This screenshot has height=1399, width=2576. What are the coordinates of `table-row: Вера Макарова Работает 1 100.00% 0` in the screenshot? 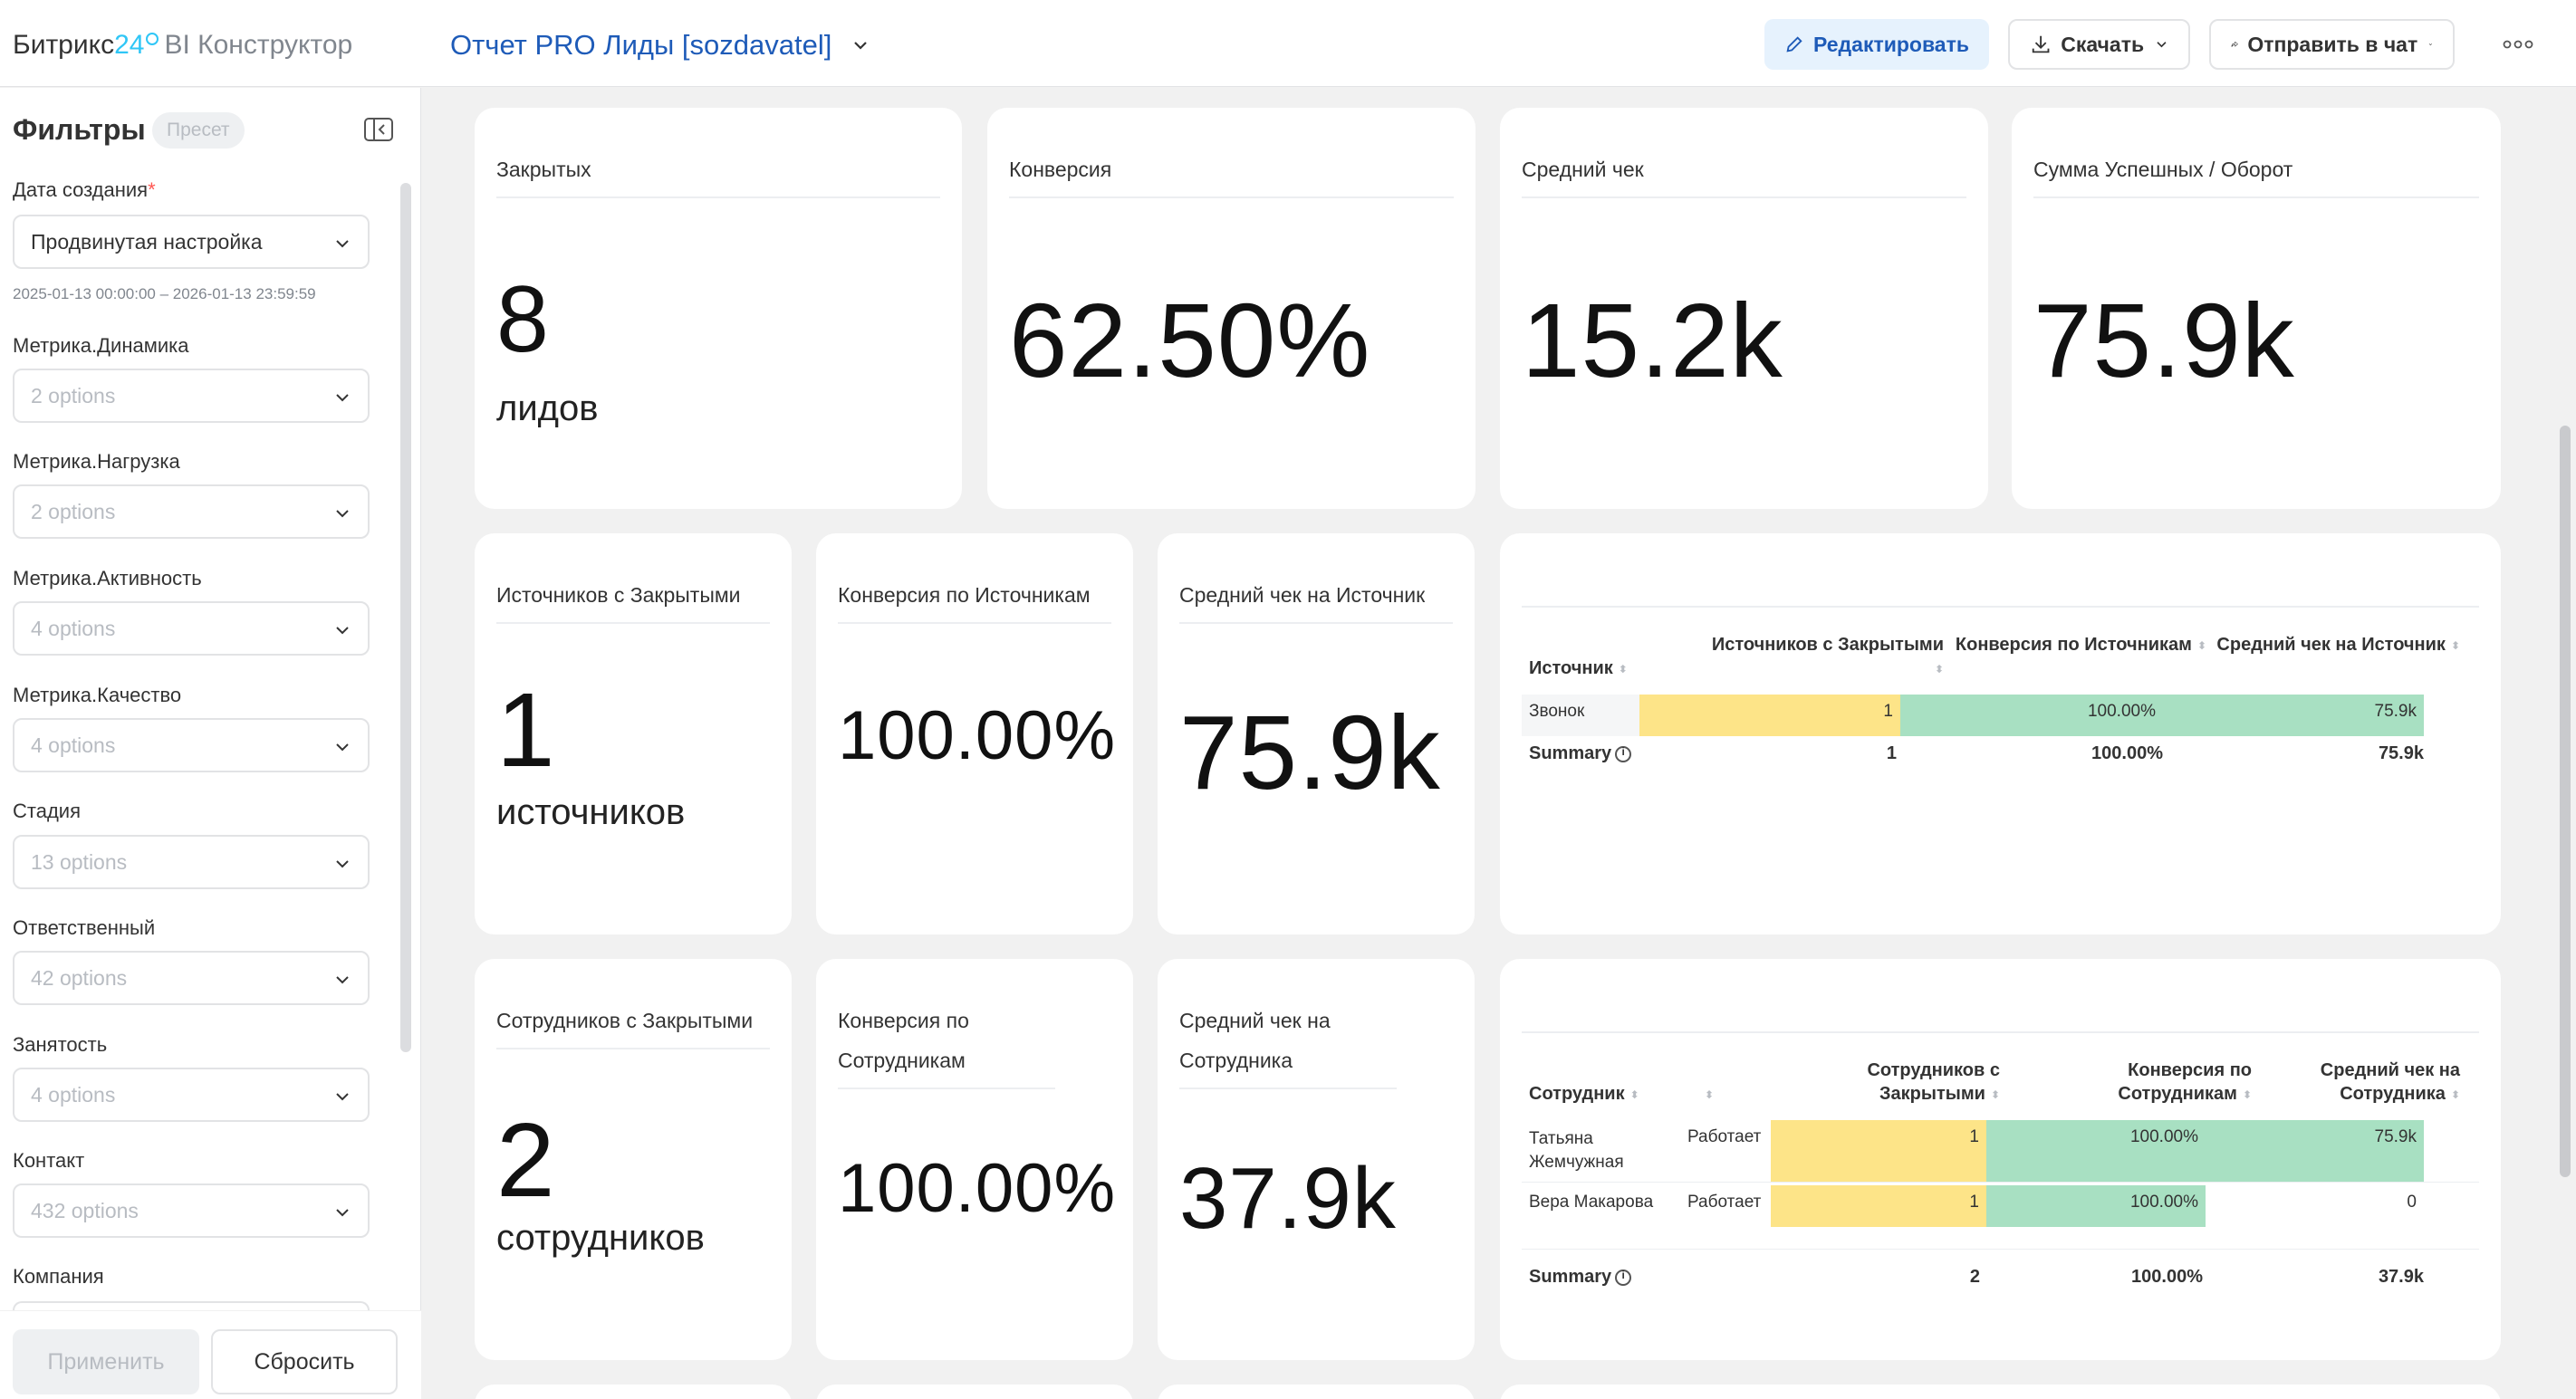 It's located at (2011, 1206).